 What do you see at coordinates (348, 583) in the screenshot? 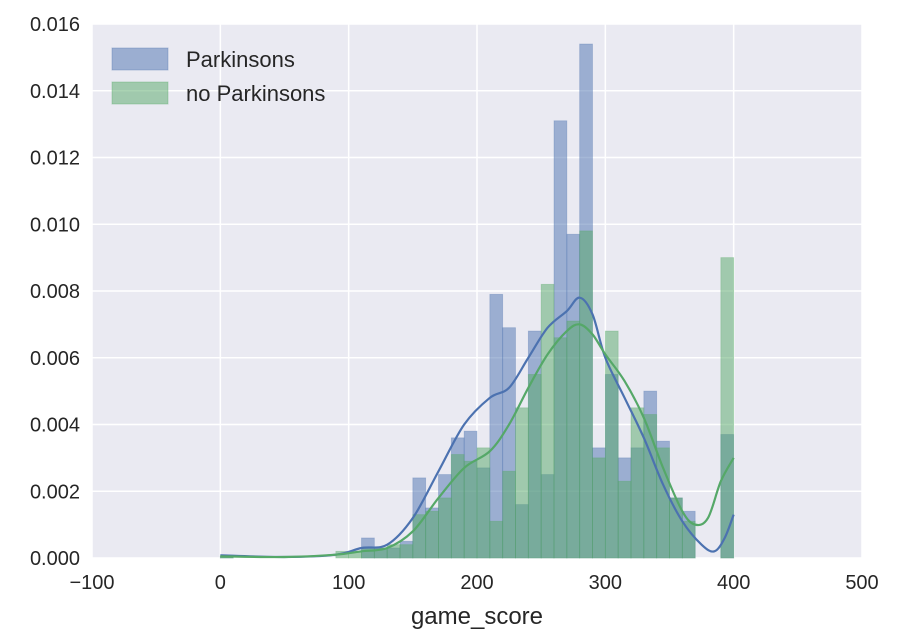
I see `x-tick-label: 100` at bounding box center [348, 583].